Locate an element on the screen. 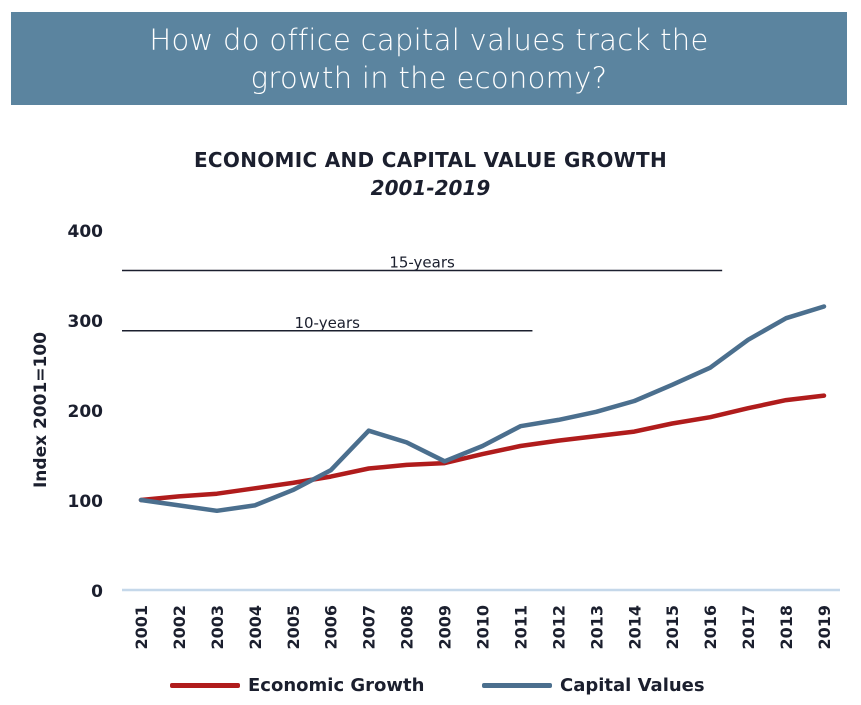  x-tick-label: 2010 is located at coordinates (483, 627).